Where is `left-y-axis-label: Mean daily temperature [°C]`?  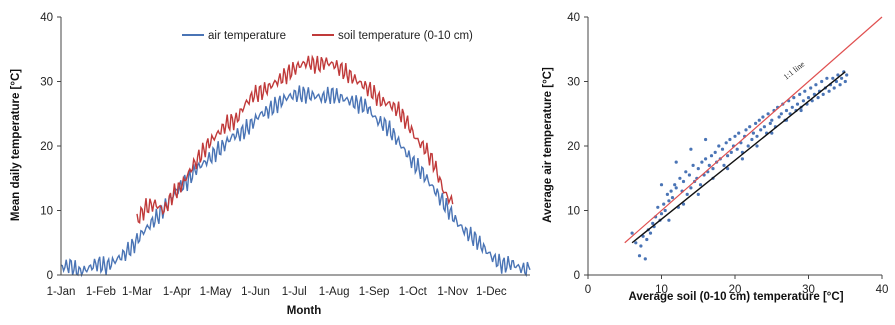
left-y-axis-label: Mean daily temperature [°C] is located at coordinates (16, 145).